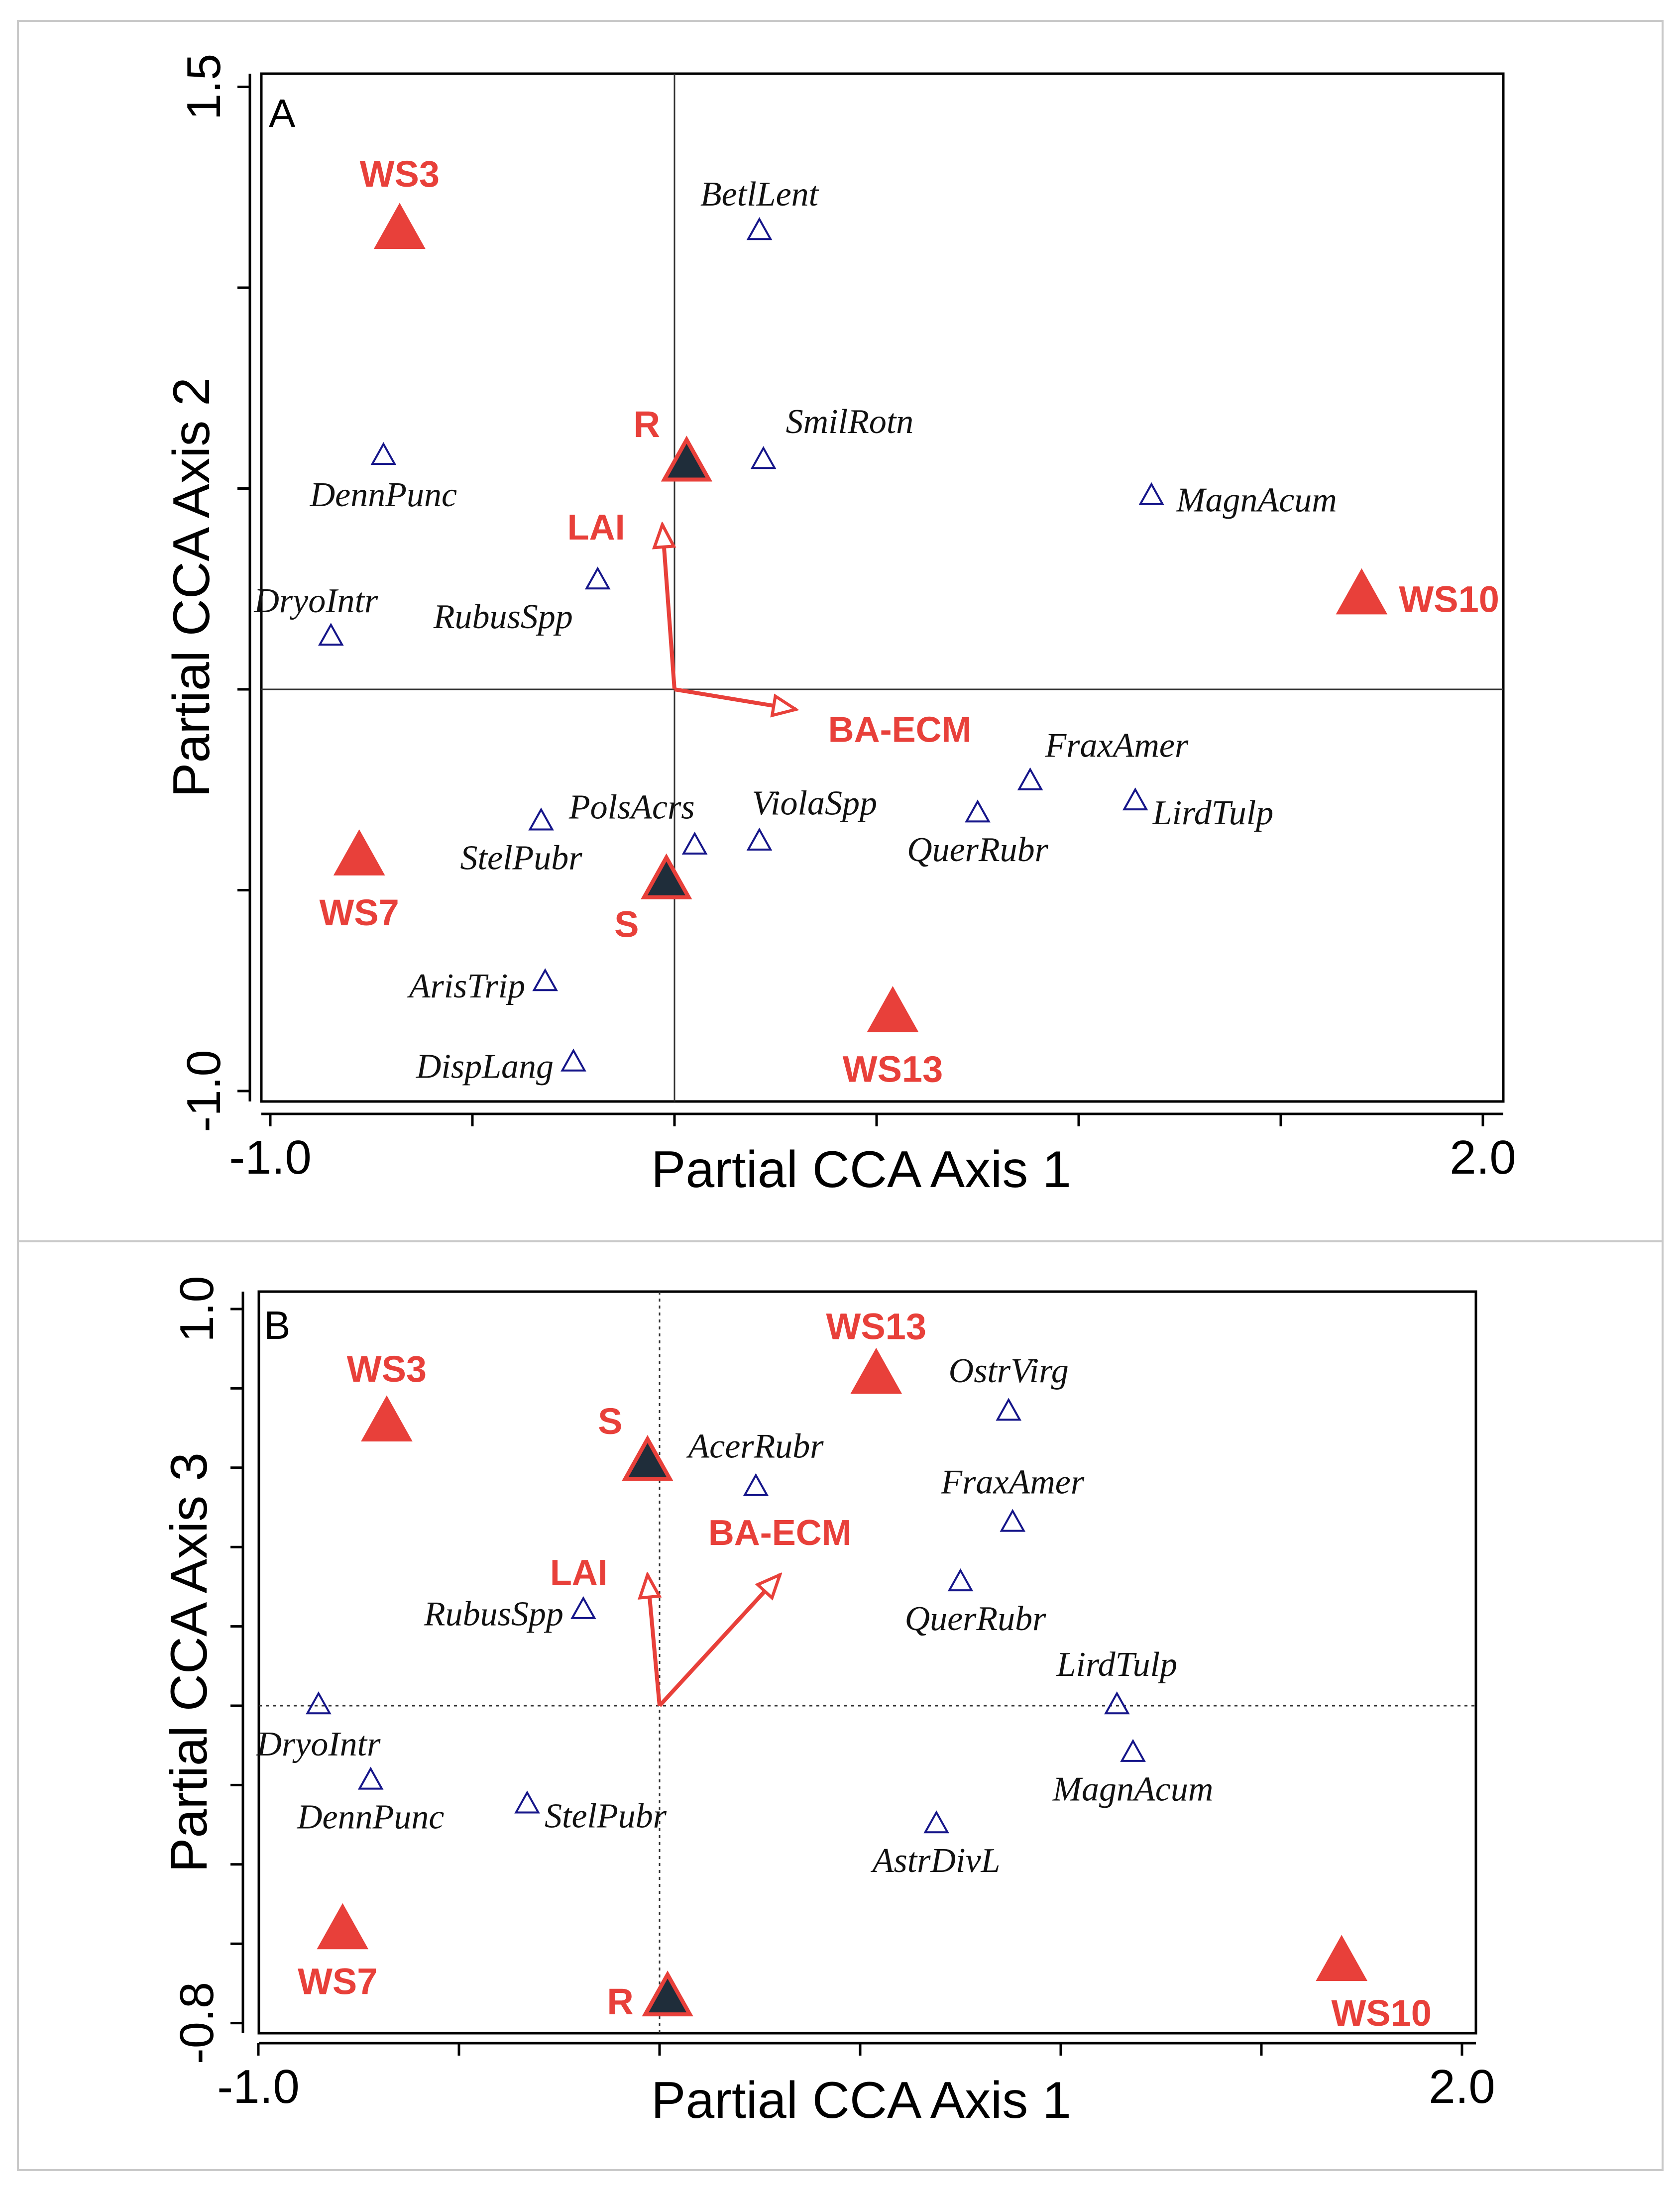 Image resolution: width=1680 pixels, height=2190 pixels. What do you see at coordinates (384, 453) in the screenshot?
I see `species-point-dennpunc` at bounding box center [384, 453].